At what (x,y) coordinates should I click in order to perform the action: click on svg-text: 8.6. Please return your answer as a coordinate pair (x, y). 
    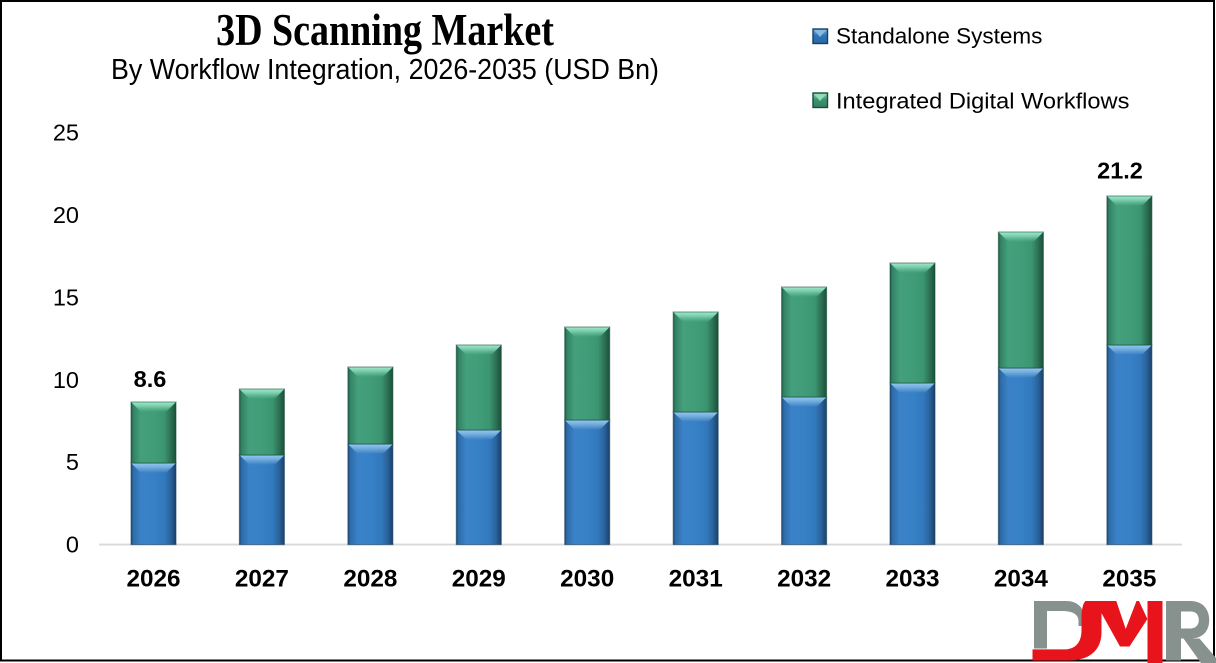
    Looking at the image, I should click on (150, 379).